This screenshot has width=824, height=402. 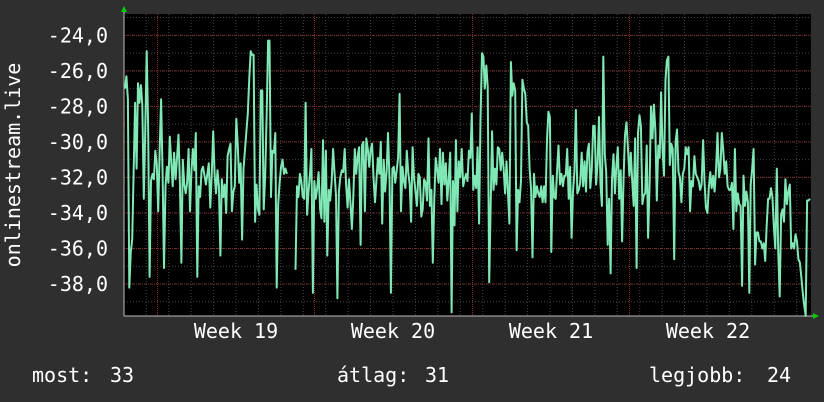 What do you see at coordinates (78, 177) in the screenshot?
I see `y-tick-label: -32,0` at bounding box center [78, 177].